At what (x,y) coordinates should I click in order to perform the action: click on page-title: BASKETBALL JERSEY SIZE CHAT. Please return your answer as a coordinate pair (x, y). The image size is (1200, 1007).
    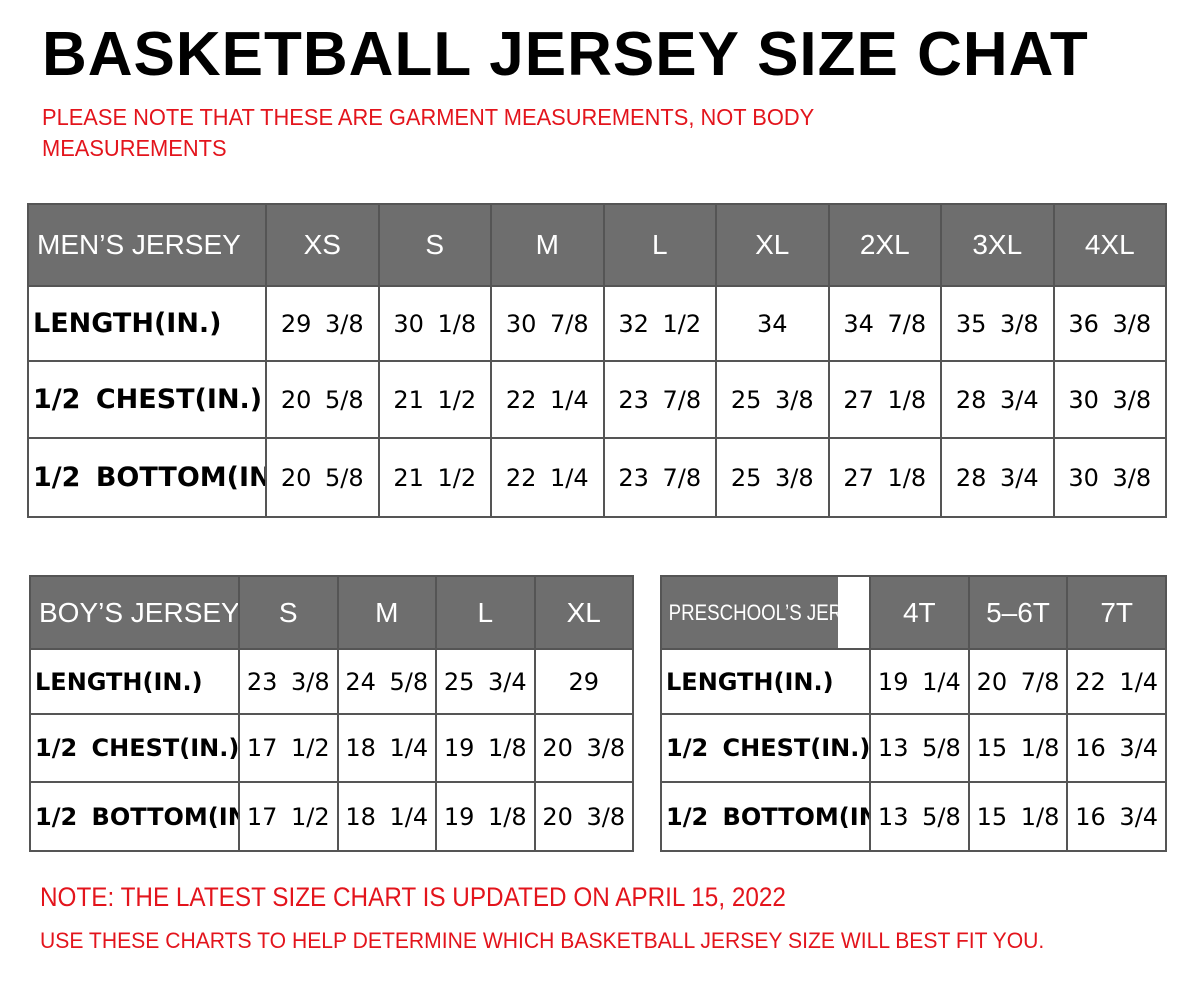
    Looking at the image, I should click on (565, 54).